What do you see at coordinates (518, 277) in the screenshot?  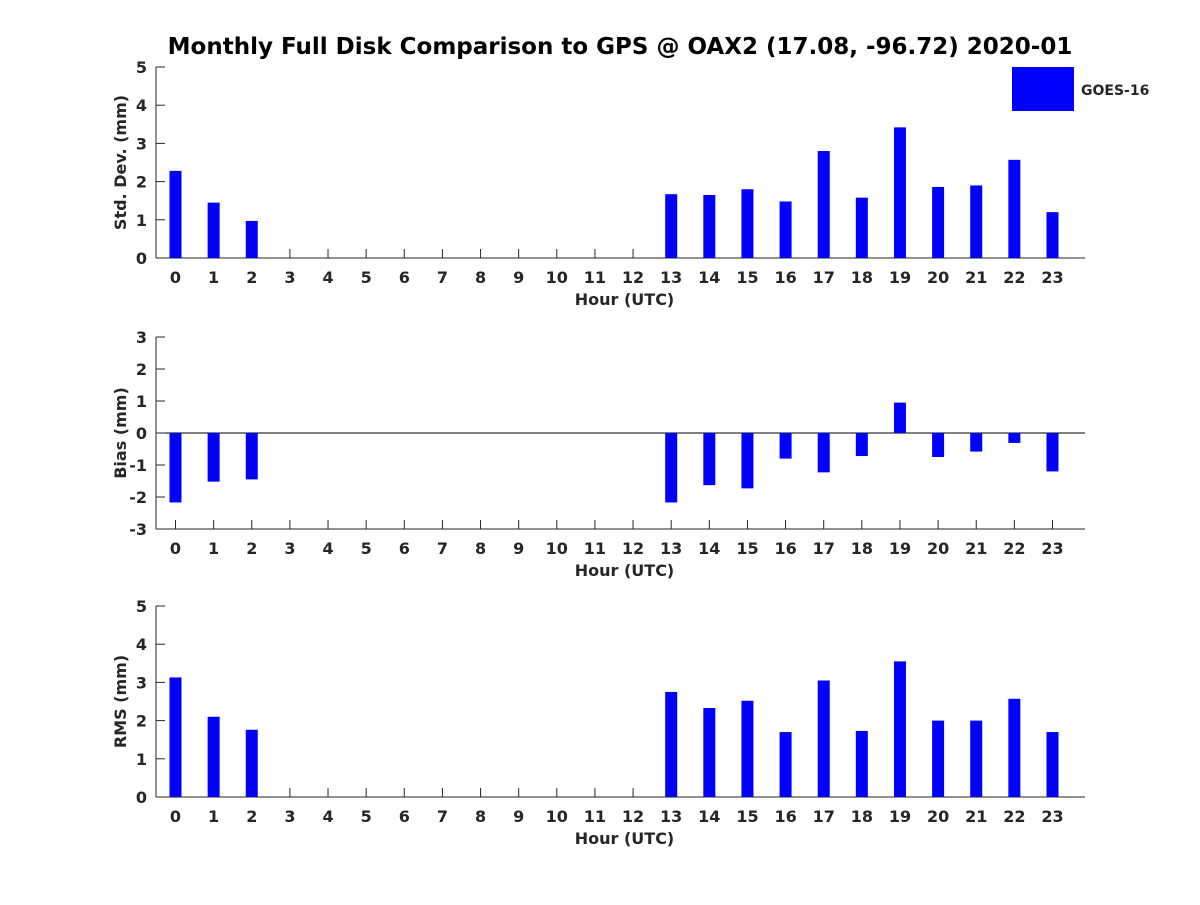 I see `x-tick-label: 9` at bounding box center [518, 277].